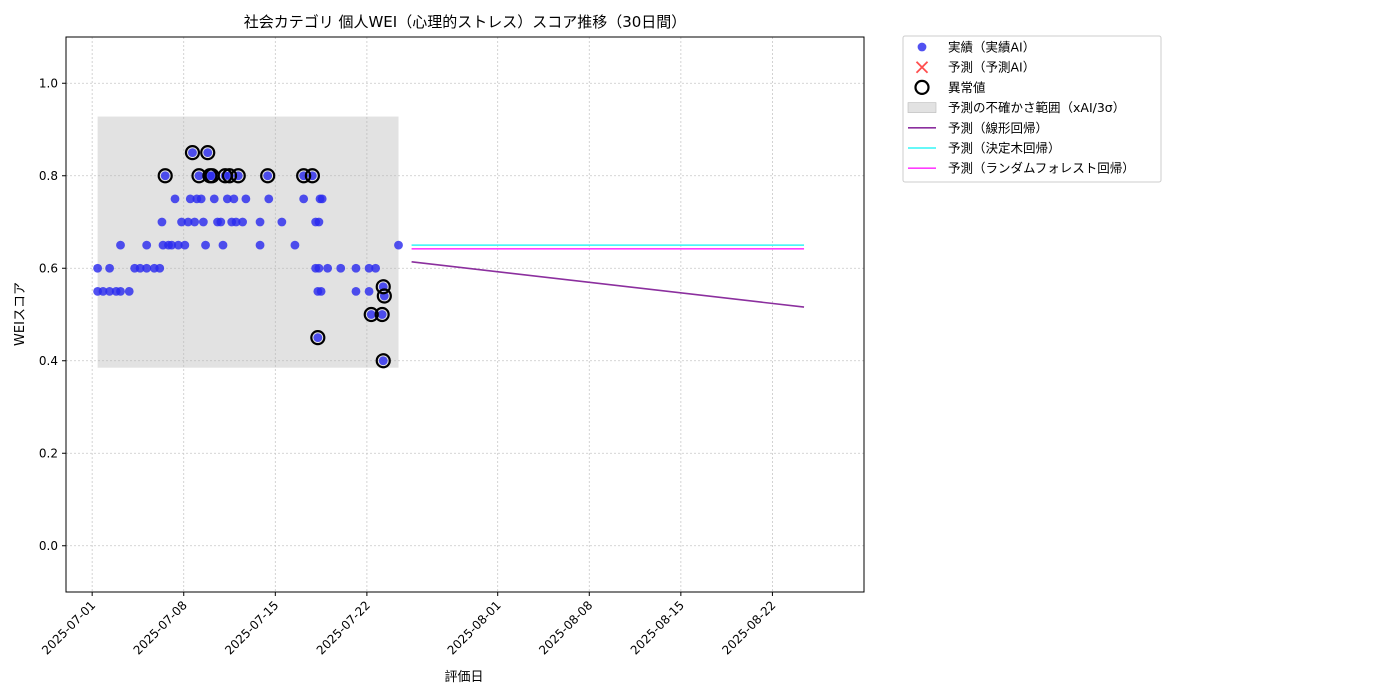 The image size is (1400, 700). What do you see at coordinates (48, 83) in the screenshot?
I see `y-tick-label: 1.0` at bounding box center [48, 83].